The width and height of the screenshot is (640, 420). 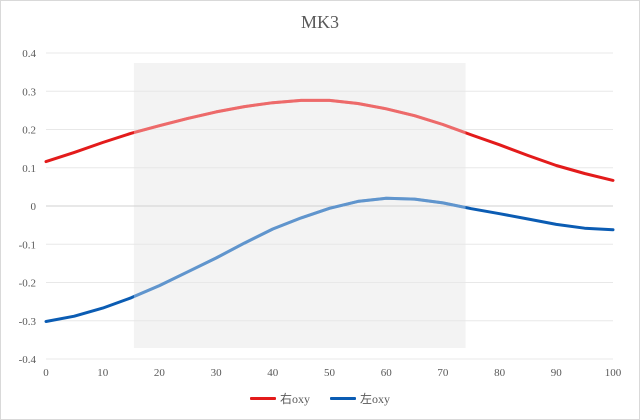 What do you see at coordinates (46, 373) in the screenshot?
I see `x-tick-label: 0` at bounding box center [46, 373].